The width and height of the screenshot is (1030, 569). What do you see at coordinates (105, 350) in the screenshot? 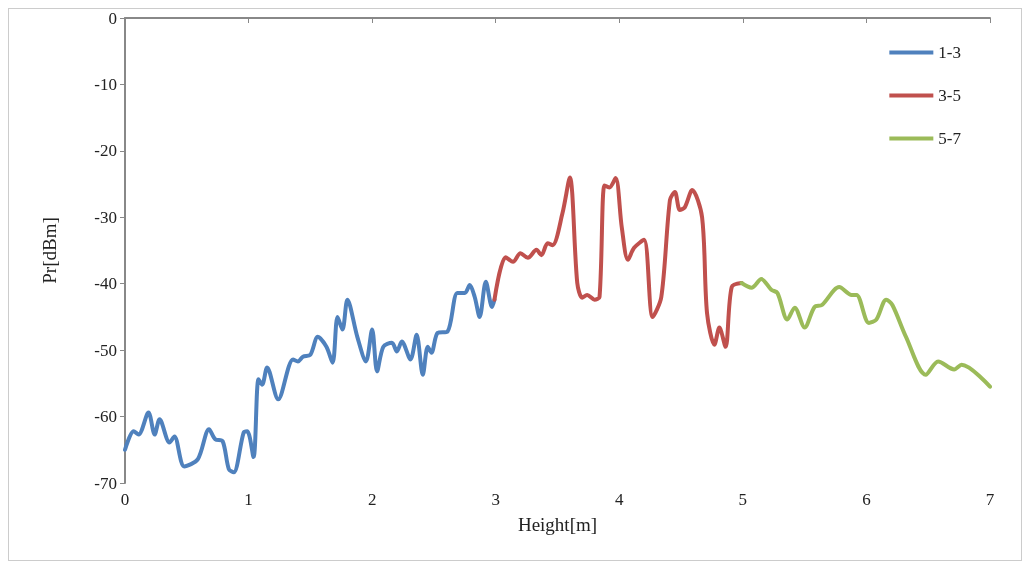
I see `y-tick-label: -50` at bounding box center [105, 350].